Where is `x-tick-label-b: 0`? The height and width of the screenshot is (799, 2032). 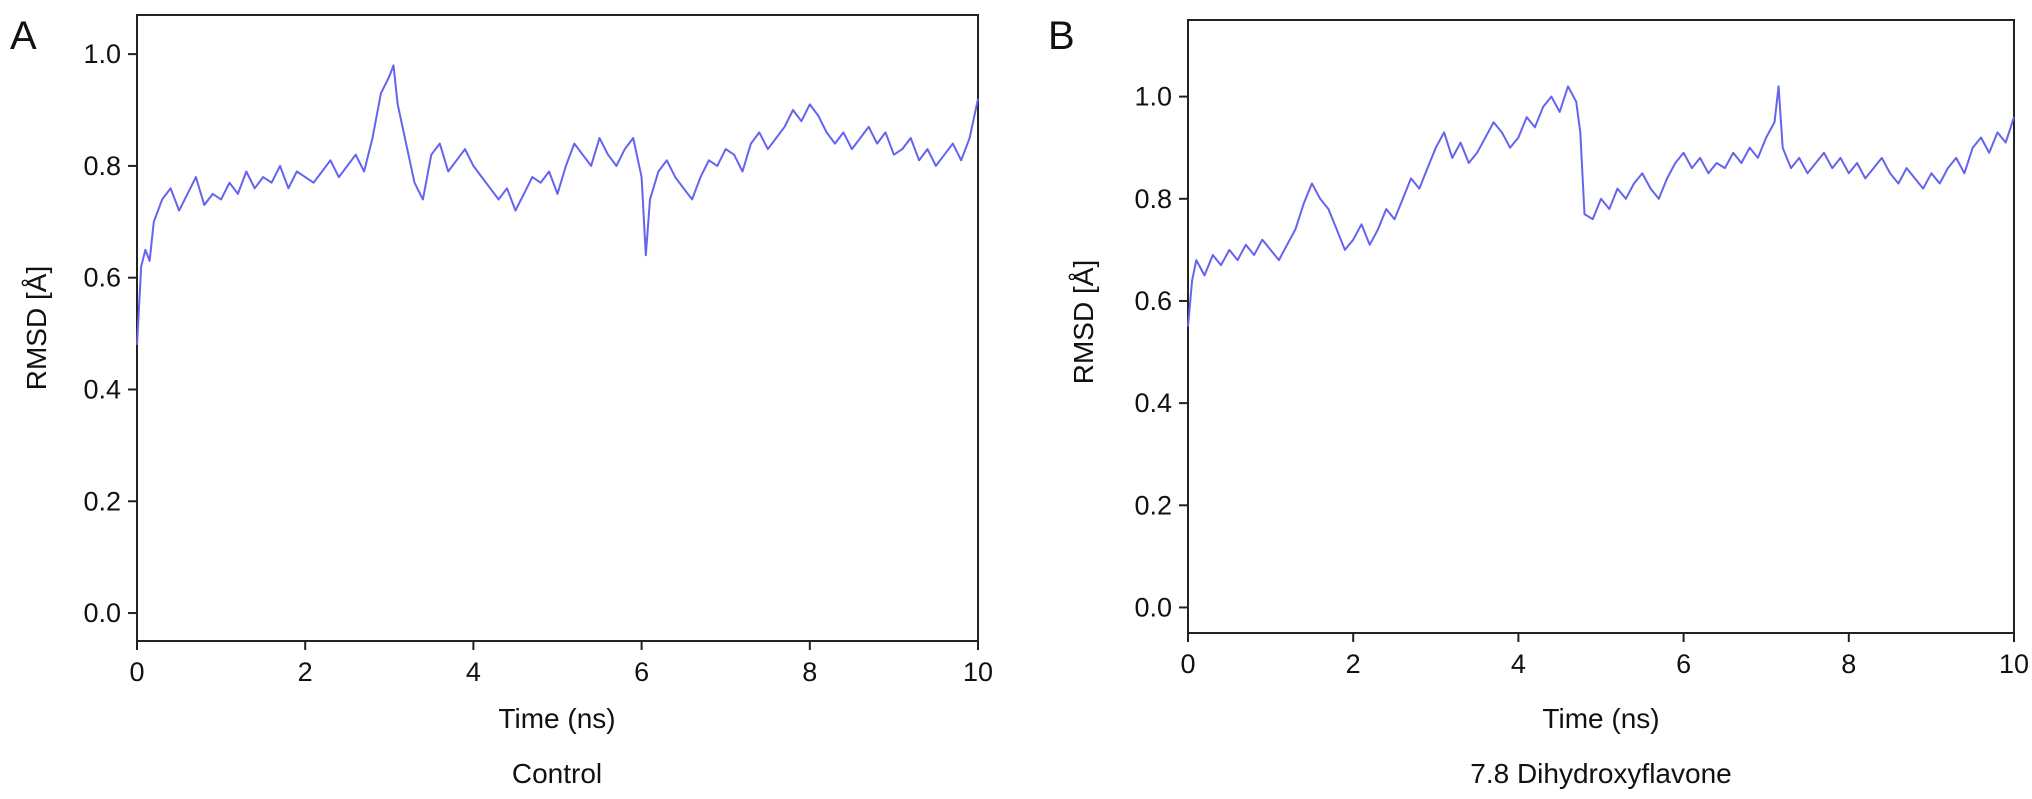 x-tick-label-b: 0 is located at coordinates (1187, 664).